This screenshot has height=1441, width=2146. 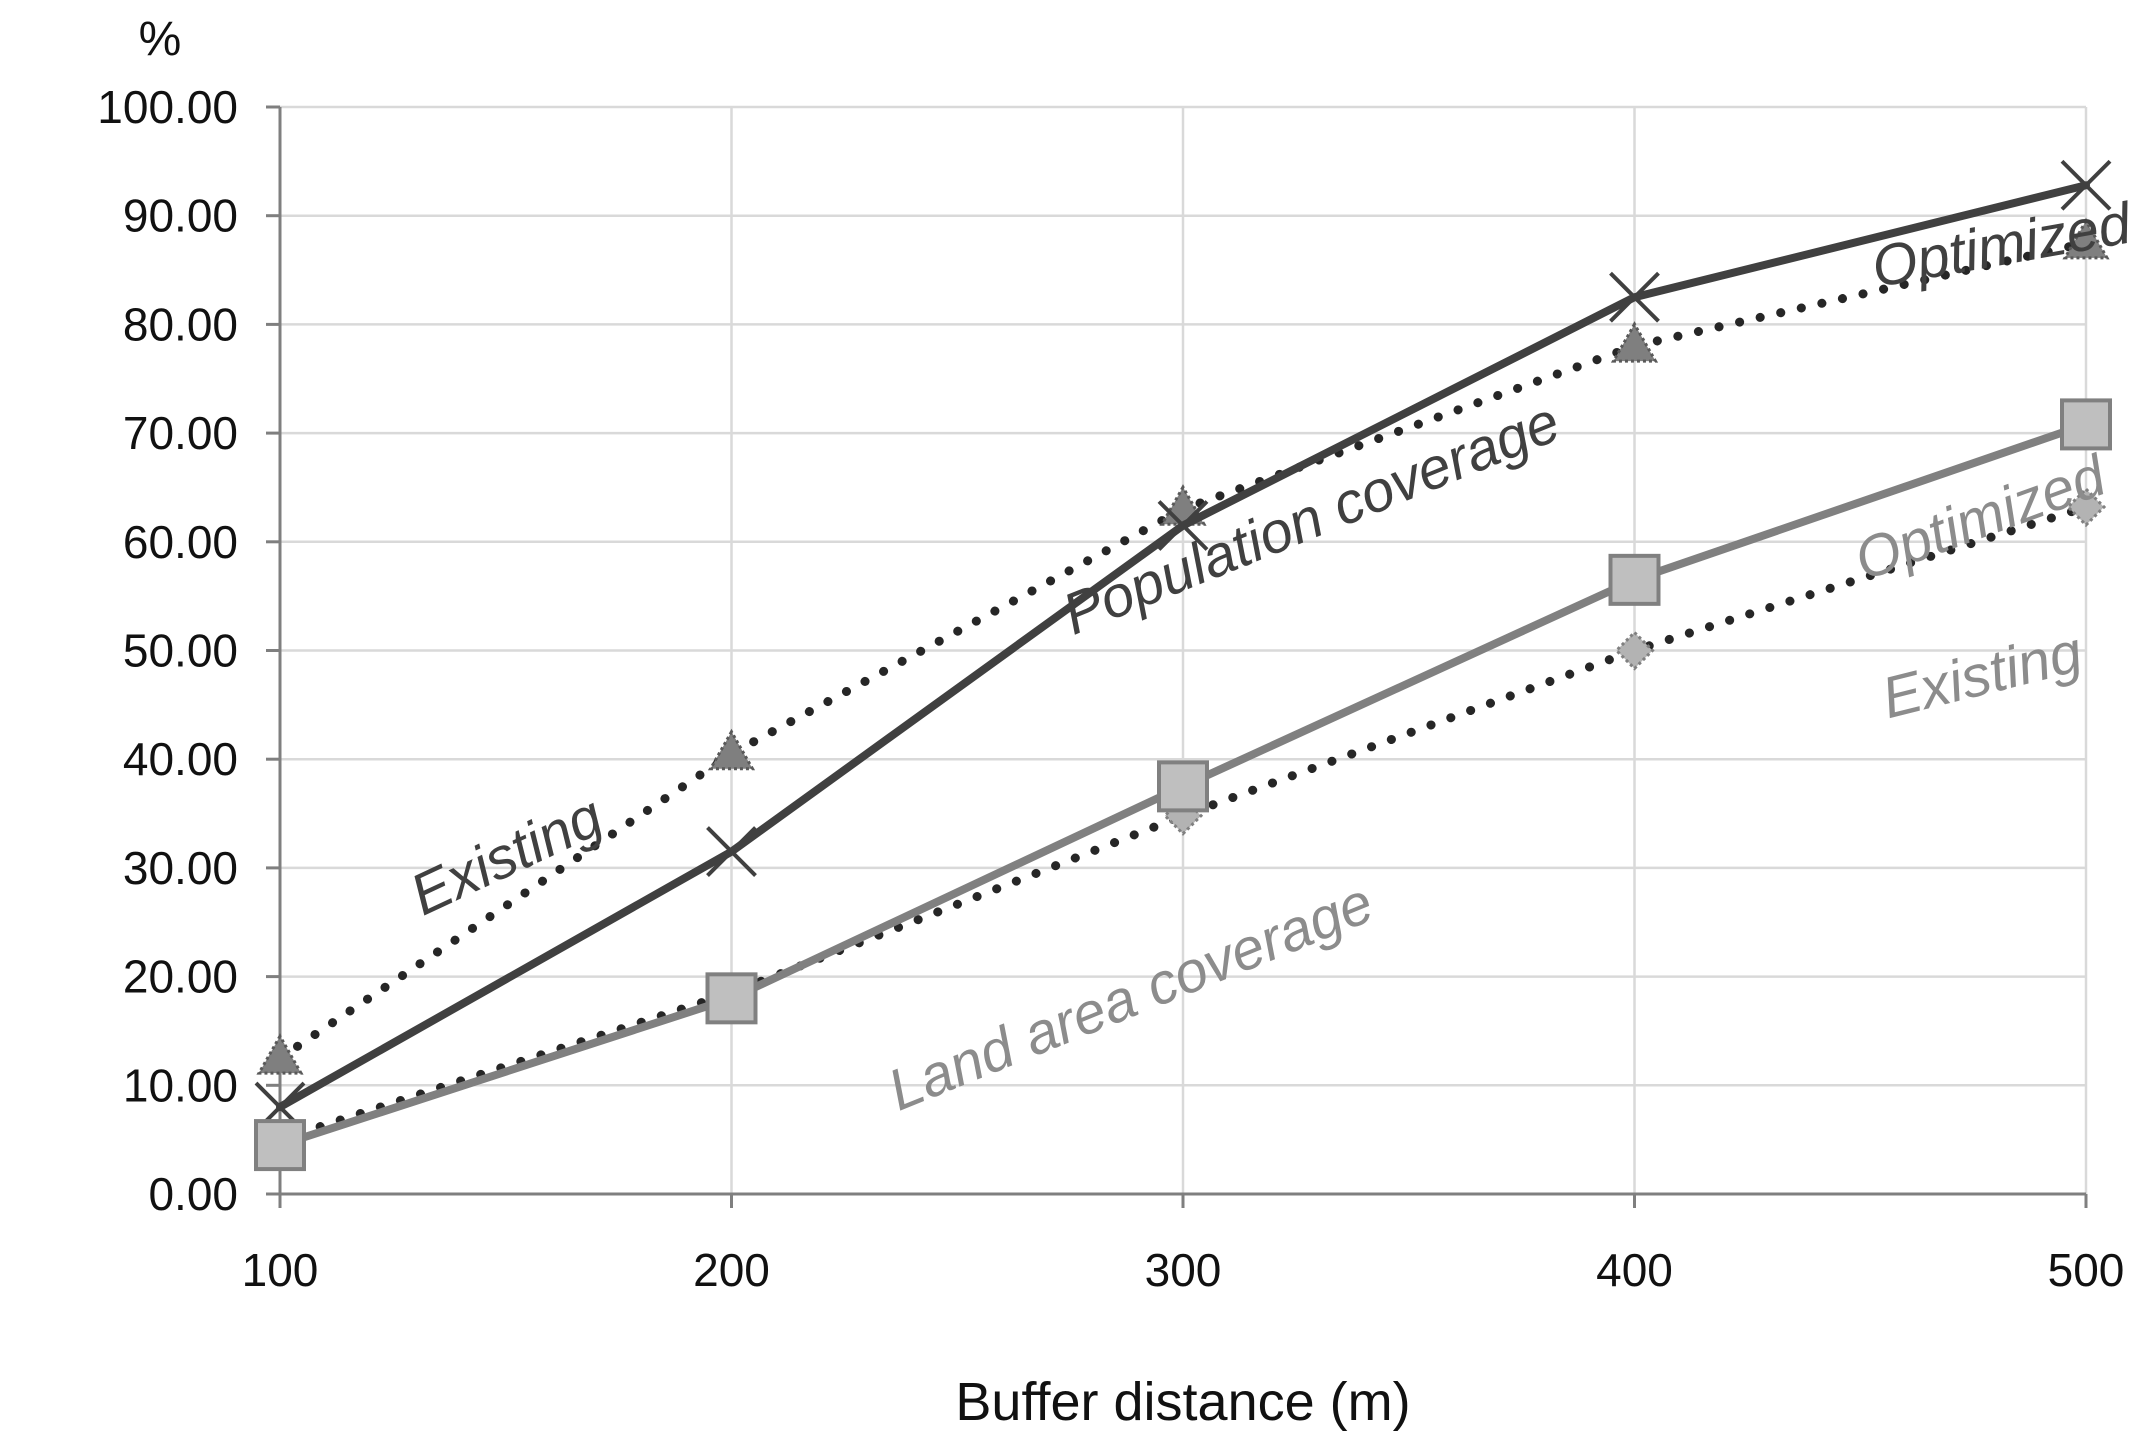 What do you see at coordinates (160, 39) in the screenshot?
I see `y-axis-unit: %` at bounding box center [160, 39].